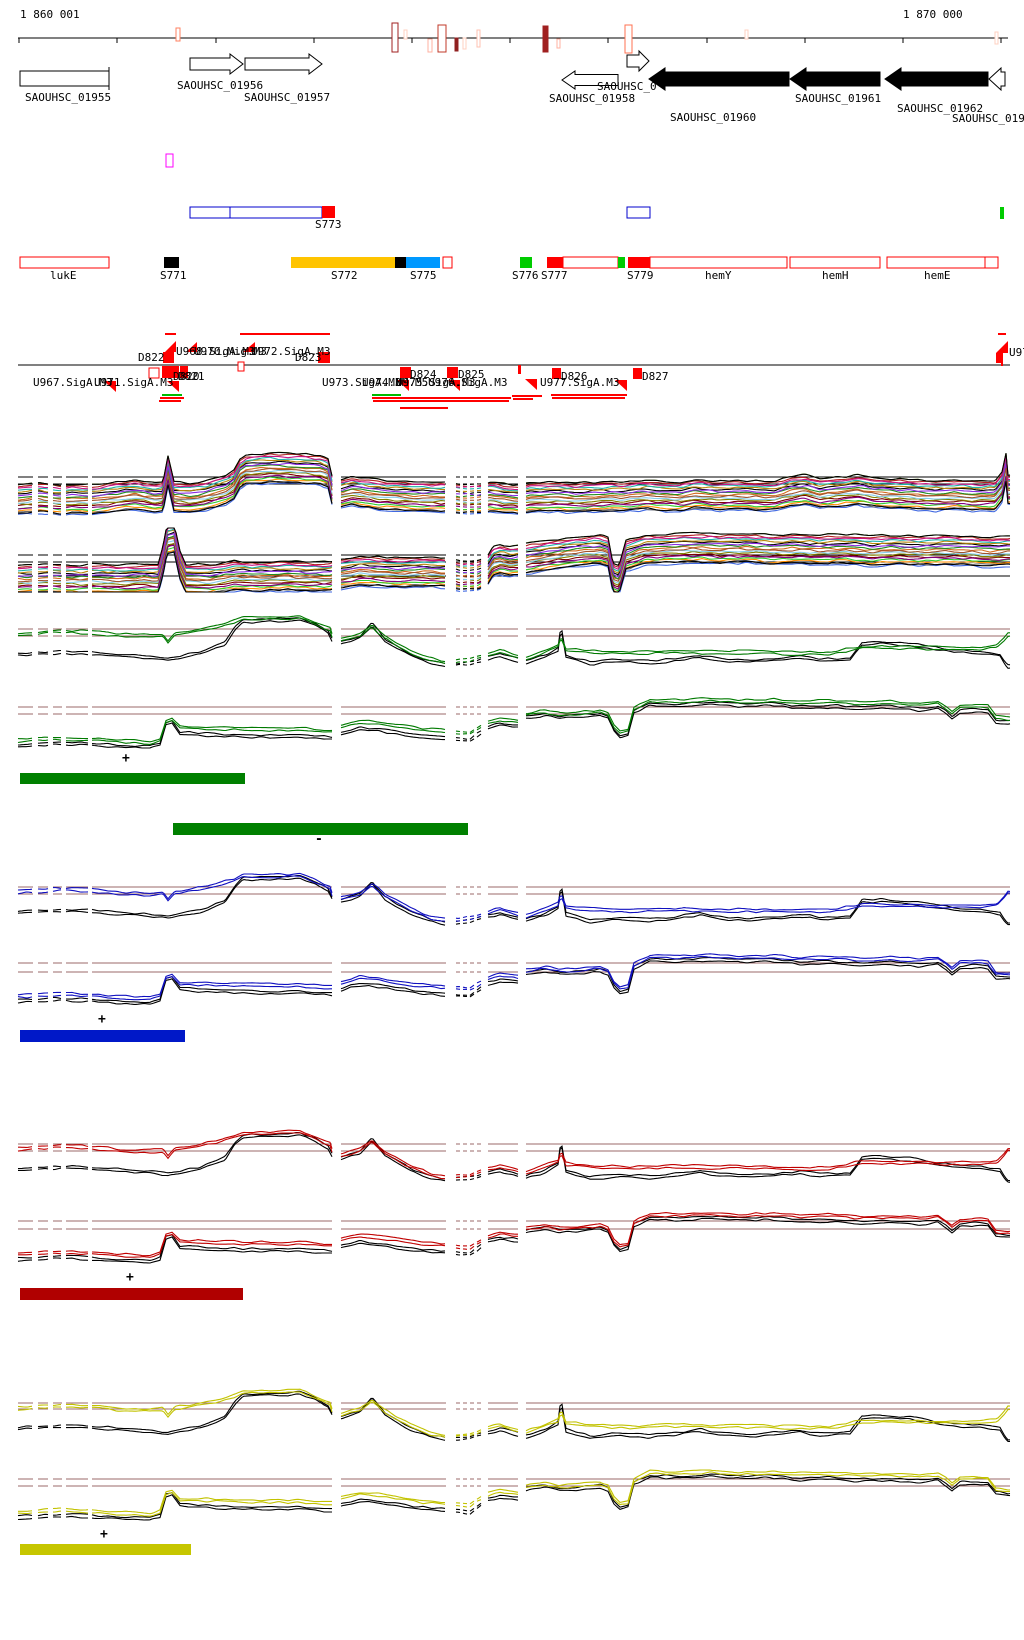 Image resolution: width=1024 pixels, height=1640 pixels. I want to click on feature-s771-box, so click(171, 262).